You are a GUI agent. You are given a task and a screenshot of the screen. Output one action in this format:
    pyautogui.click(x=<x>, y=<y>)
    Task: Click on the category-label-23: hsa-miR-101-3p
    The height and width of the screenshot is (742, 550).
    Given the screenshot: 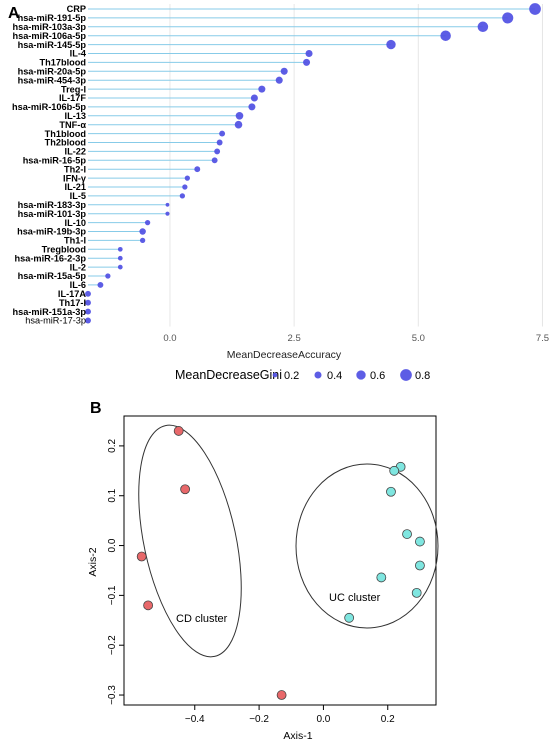 What is the action you would take?
    pyautogui.click(x=52, y=214)
    